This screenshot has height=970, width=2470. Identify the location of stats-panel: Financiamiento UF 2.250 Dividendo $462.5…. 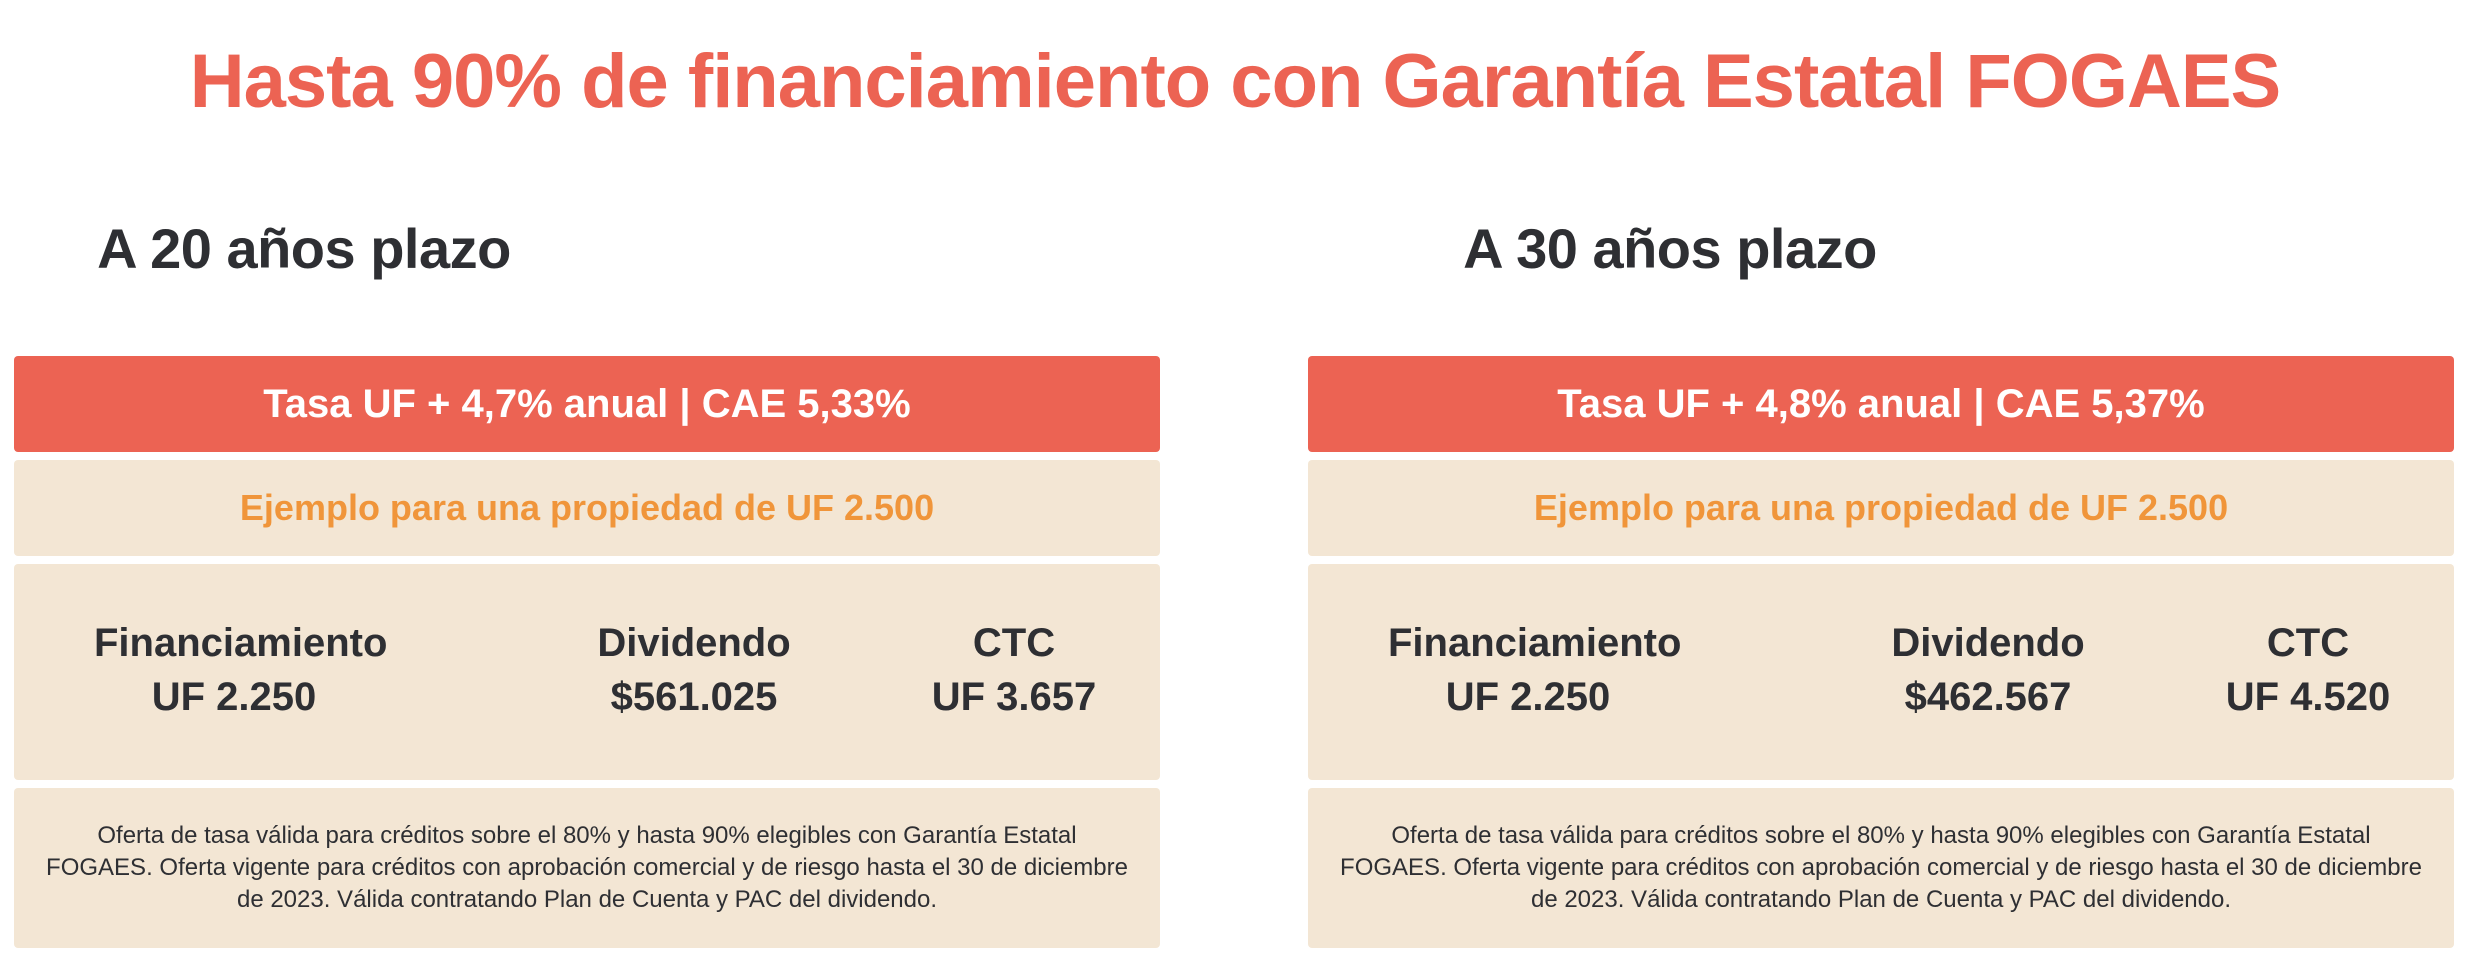
(1881, 672).